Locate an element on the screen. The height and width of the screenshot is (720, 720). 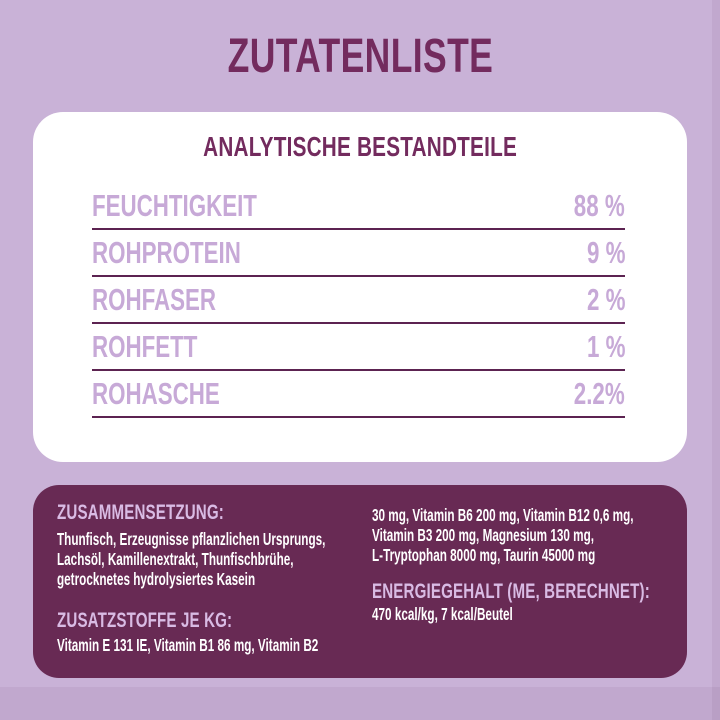
package-edge-shade-bottom is located at coordinates (360, 703).